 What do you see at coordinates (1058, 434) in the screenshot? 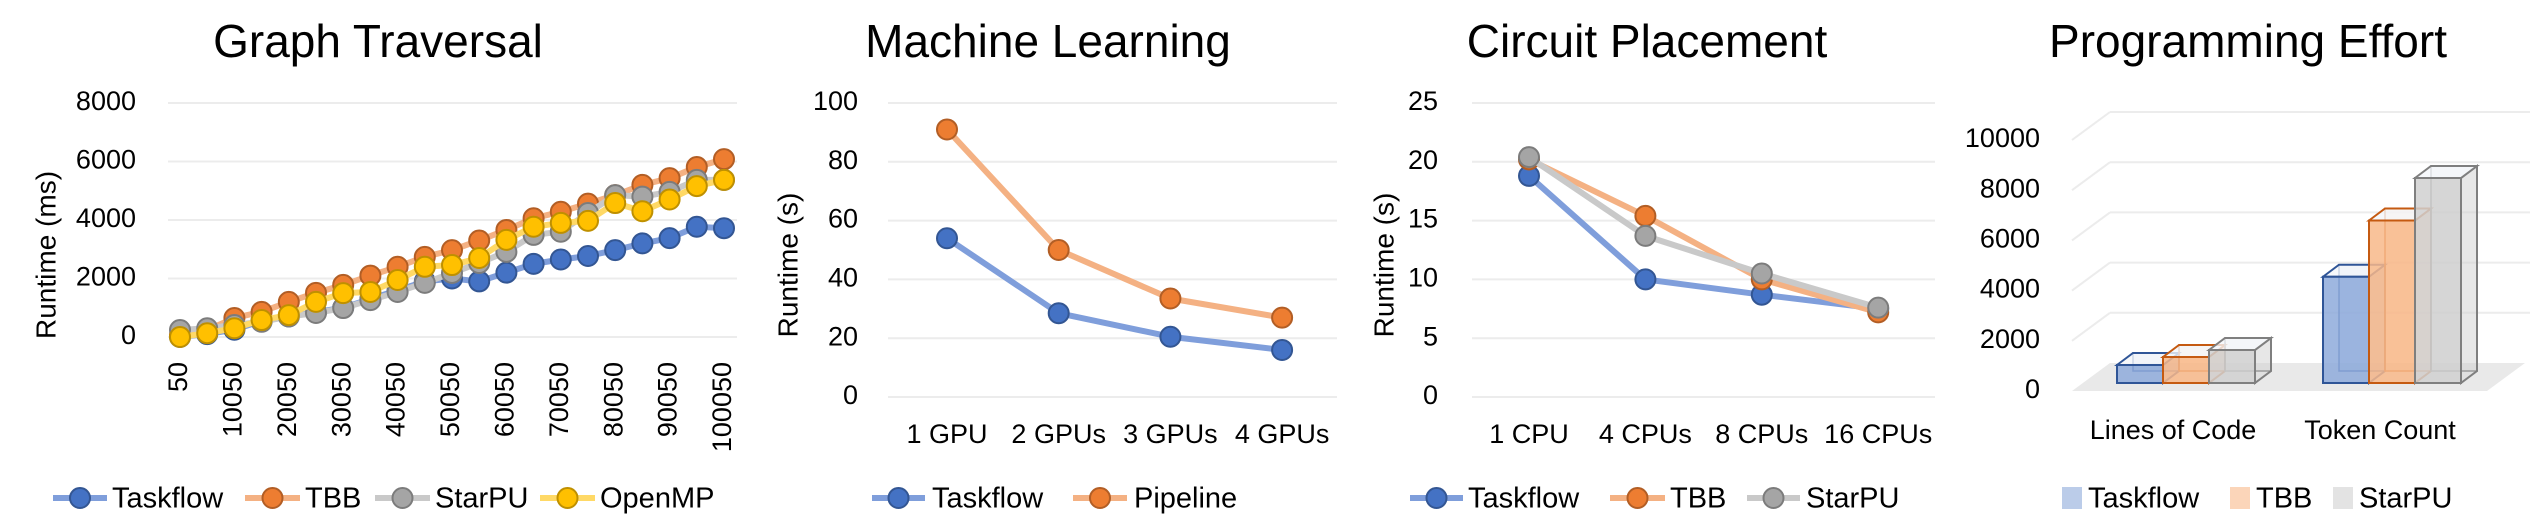
I see `x-tick-label: 2 GPUs` at bounding box center [1058, 434].